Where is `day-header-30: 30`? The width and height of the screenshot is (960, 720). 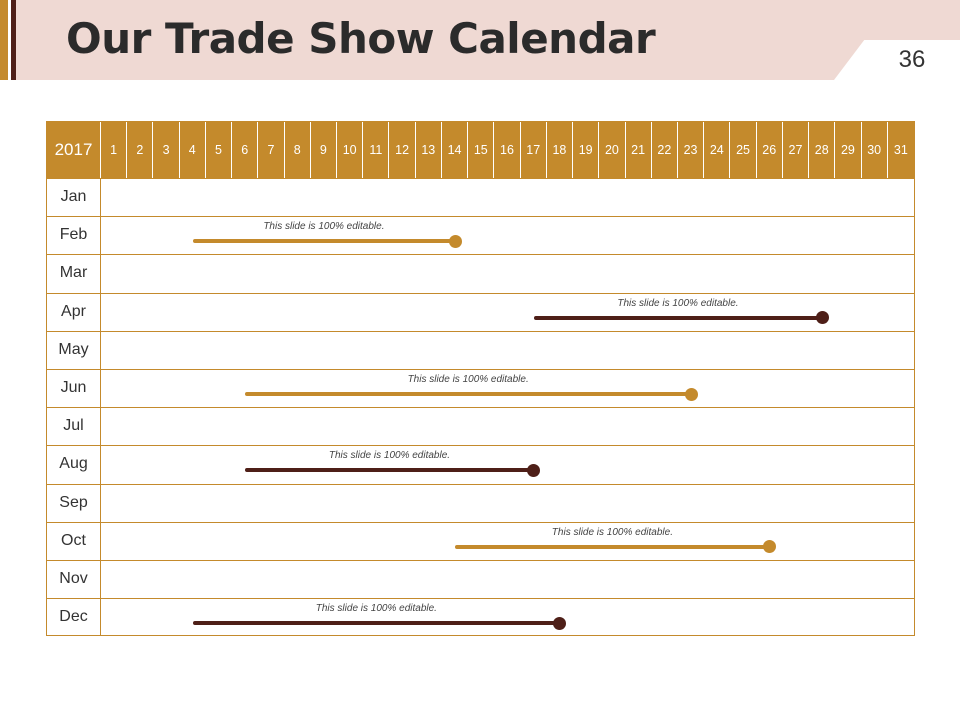
day-header-30: 30 is located at coordinates (875, 150).